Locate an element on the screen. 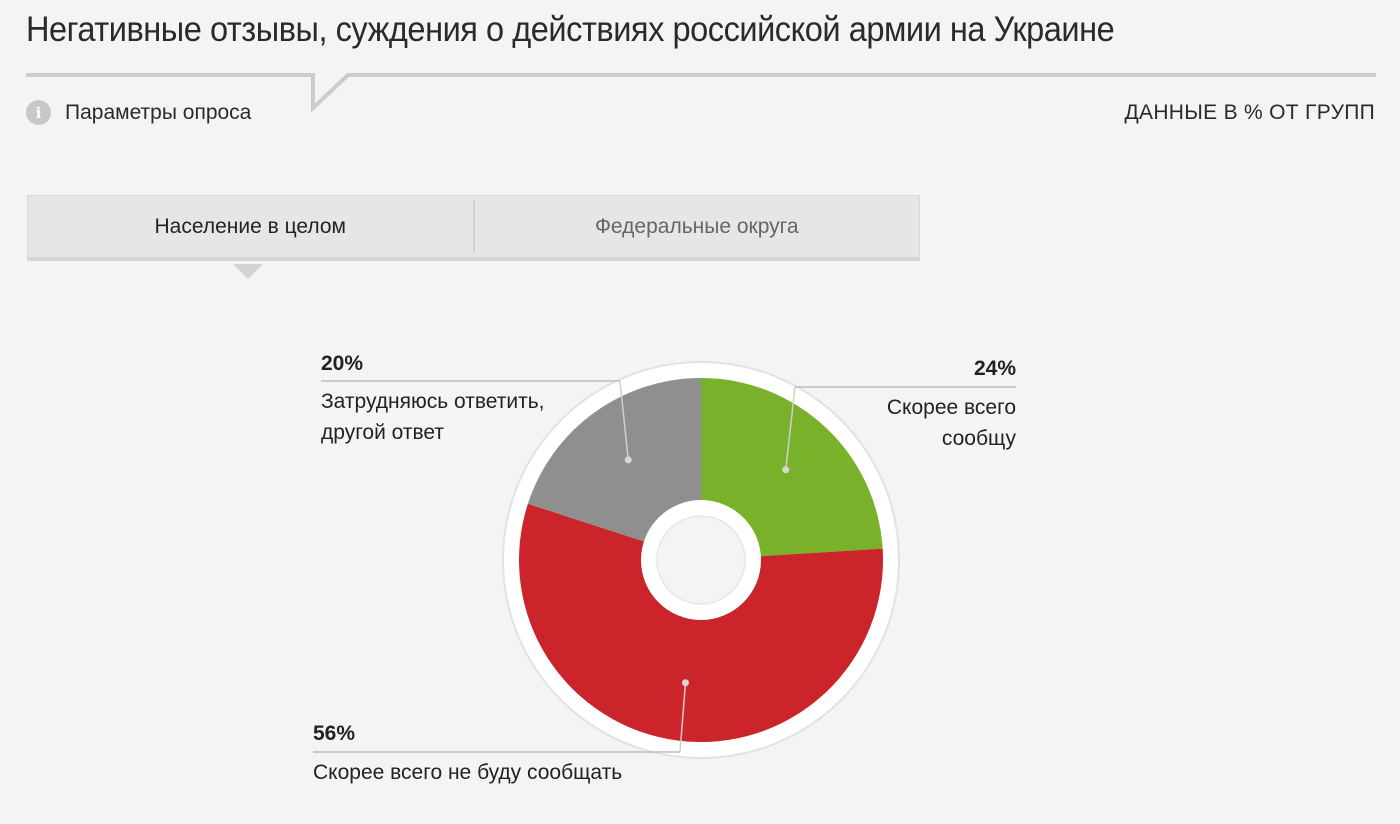  tab-federal-districts: Федеральные округа is located at coordinates (696, 226).